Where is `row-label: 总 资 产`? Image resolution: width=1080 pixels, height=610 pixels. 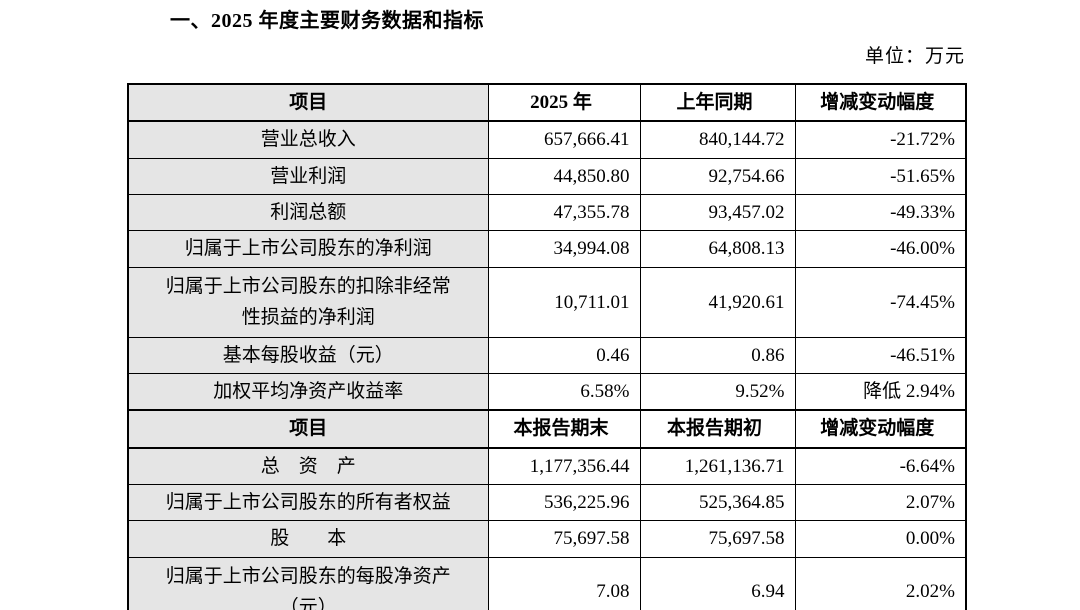 row-label: 总 资 产 is located at coordinates (308, 466).